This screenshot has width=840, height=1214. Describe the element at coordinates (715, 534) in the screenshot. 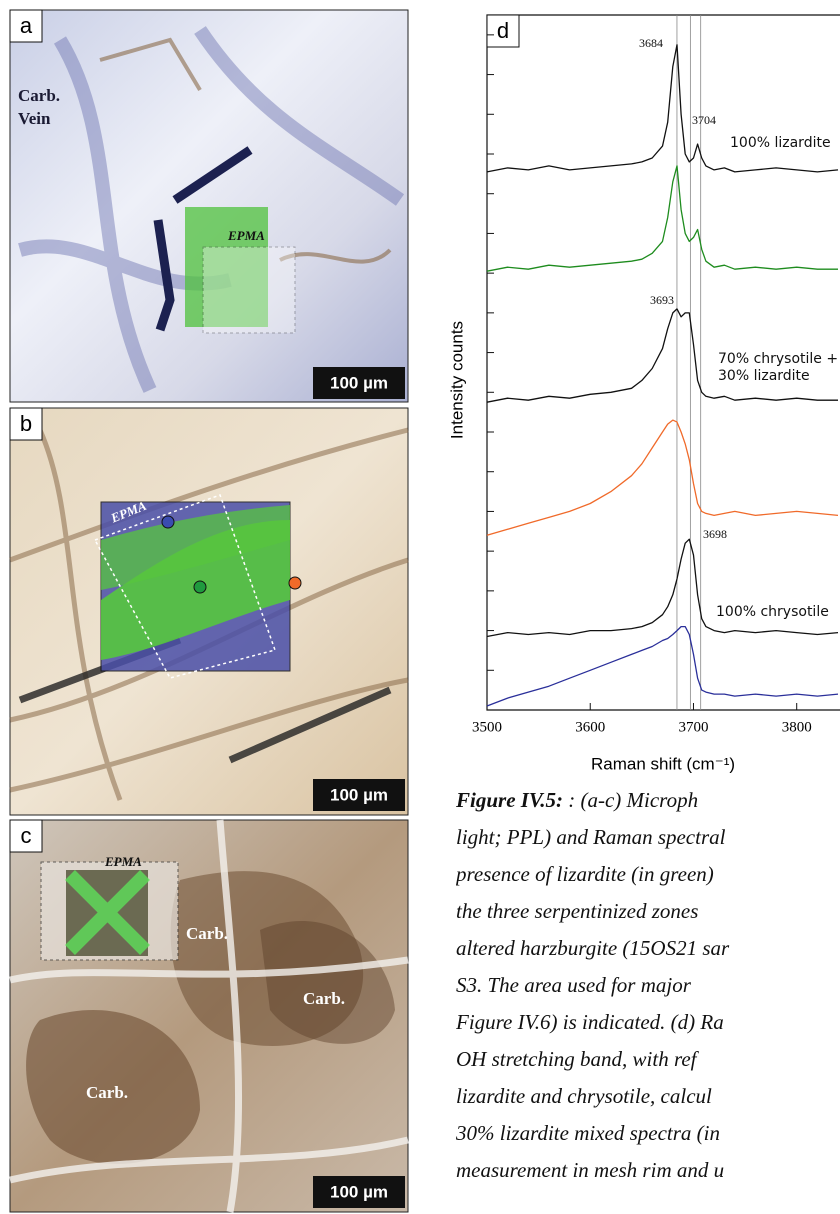

I see `peak-label: 3698` at that location.